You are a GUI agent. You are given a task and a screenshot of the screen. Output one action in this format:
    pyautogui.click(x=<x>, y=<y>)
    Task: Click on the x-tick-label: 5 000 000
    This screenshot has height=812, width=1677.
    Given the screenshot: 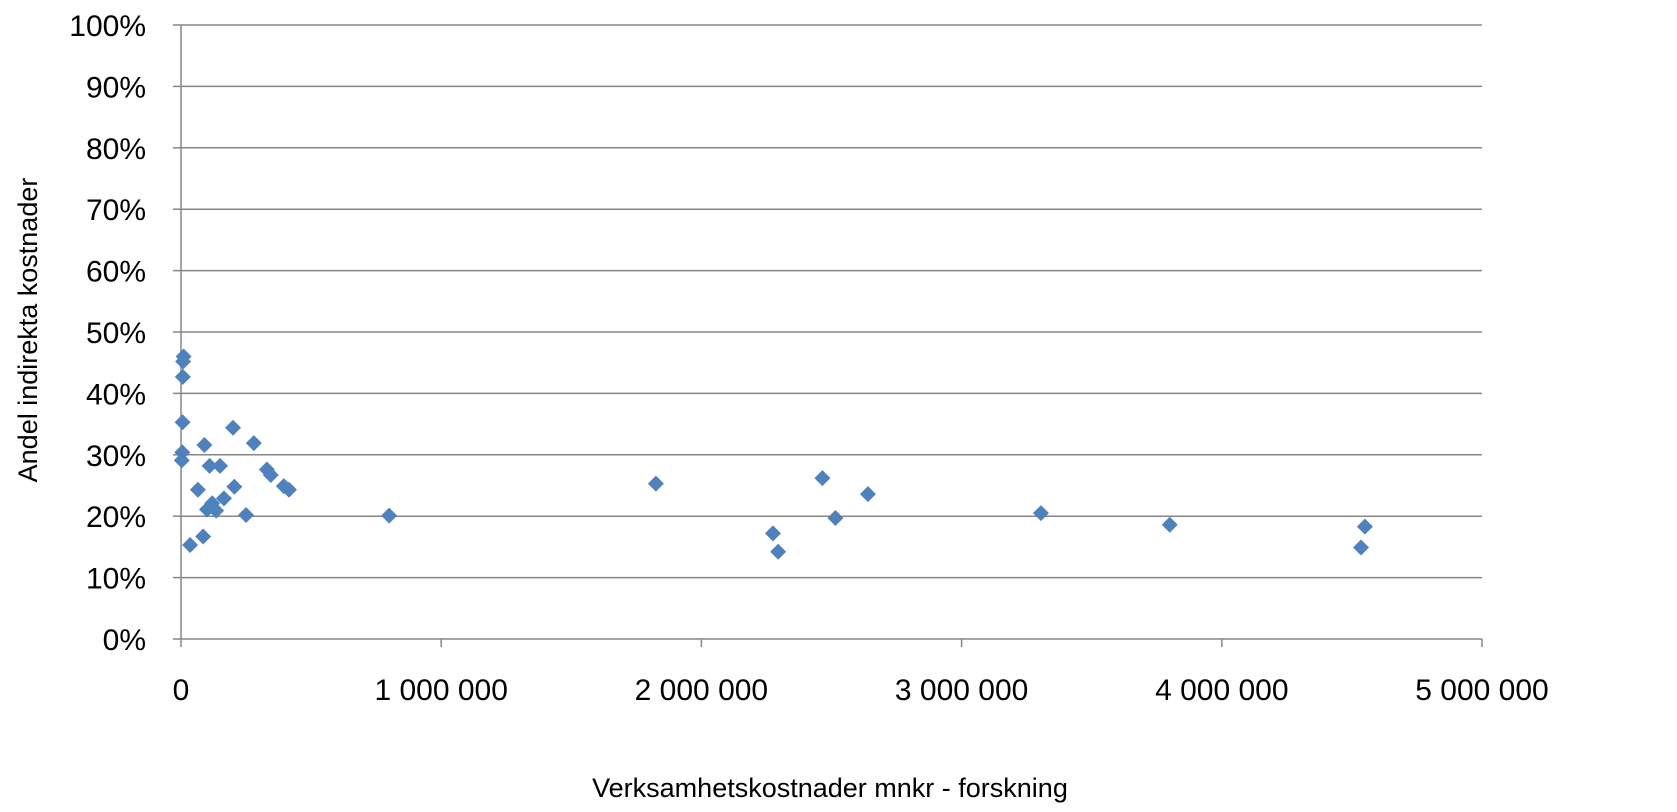 What is the action you would take?
    pyautogui.click(x=1481, y=690)
    